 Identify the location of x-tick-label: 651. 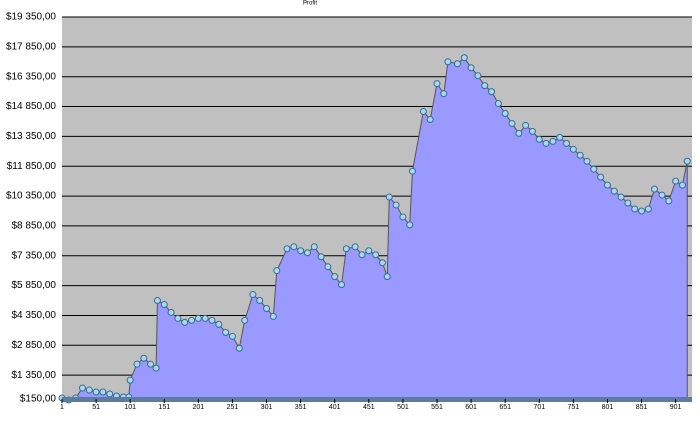
(505, 407).